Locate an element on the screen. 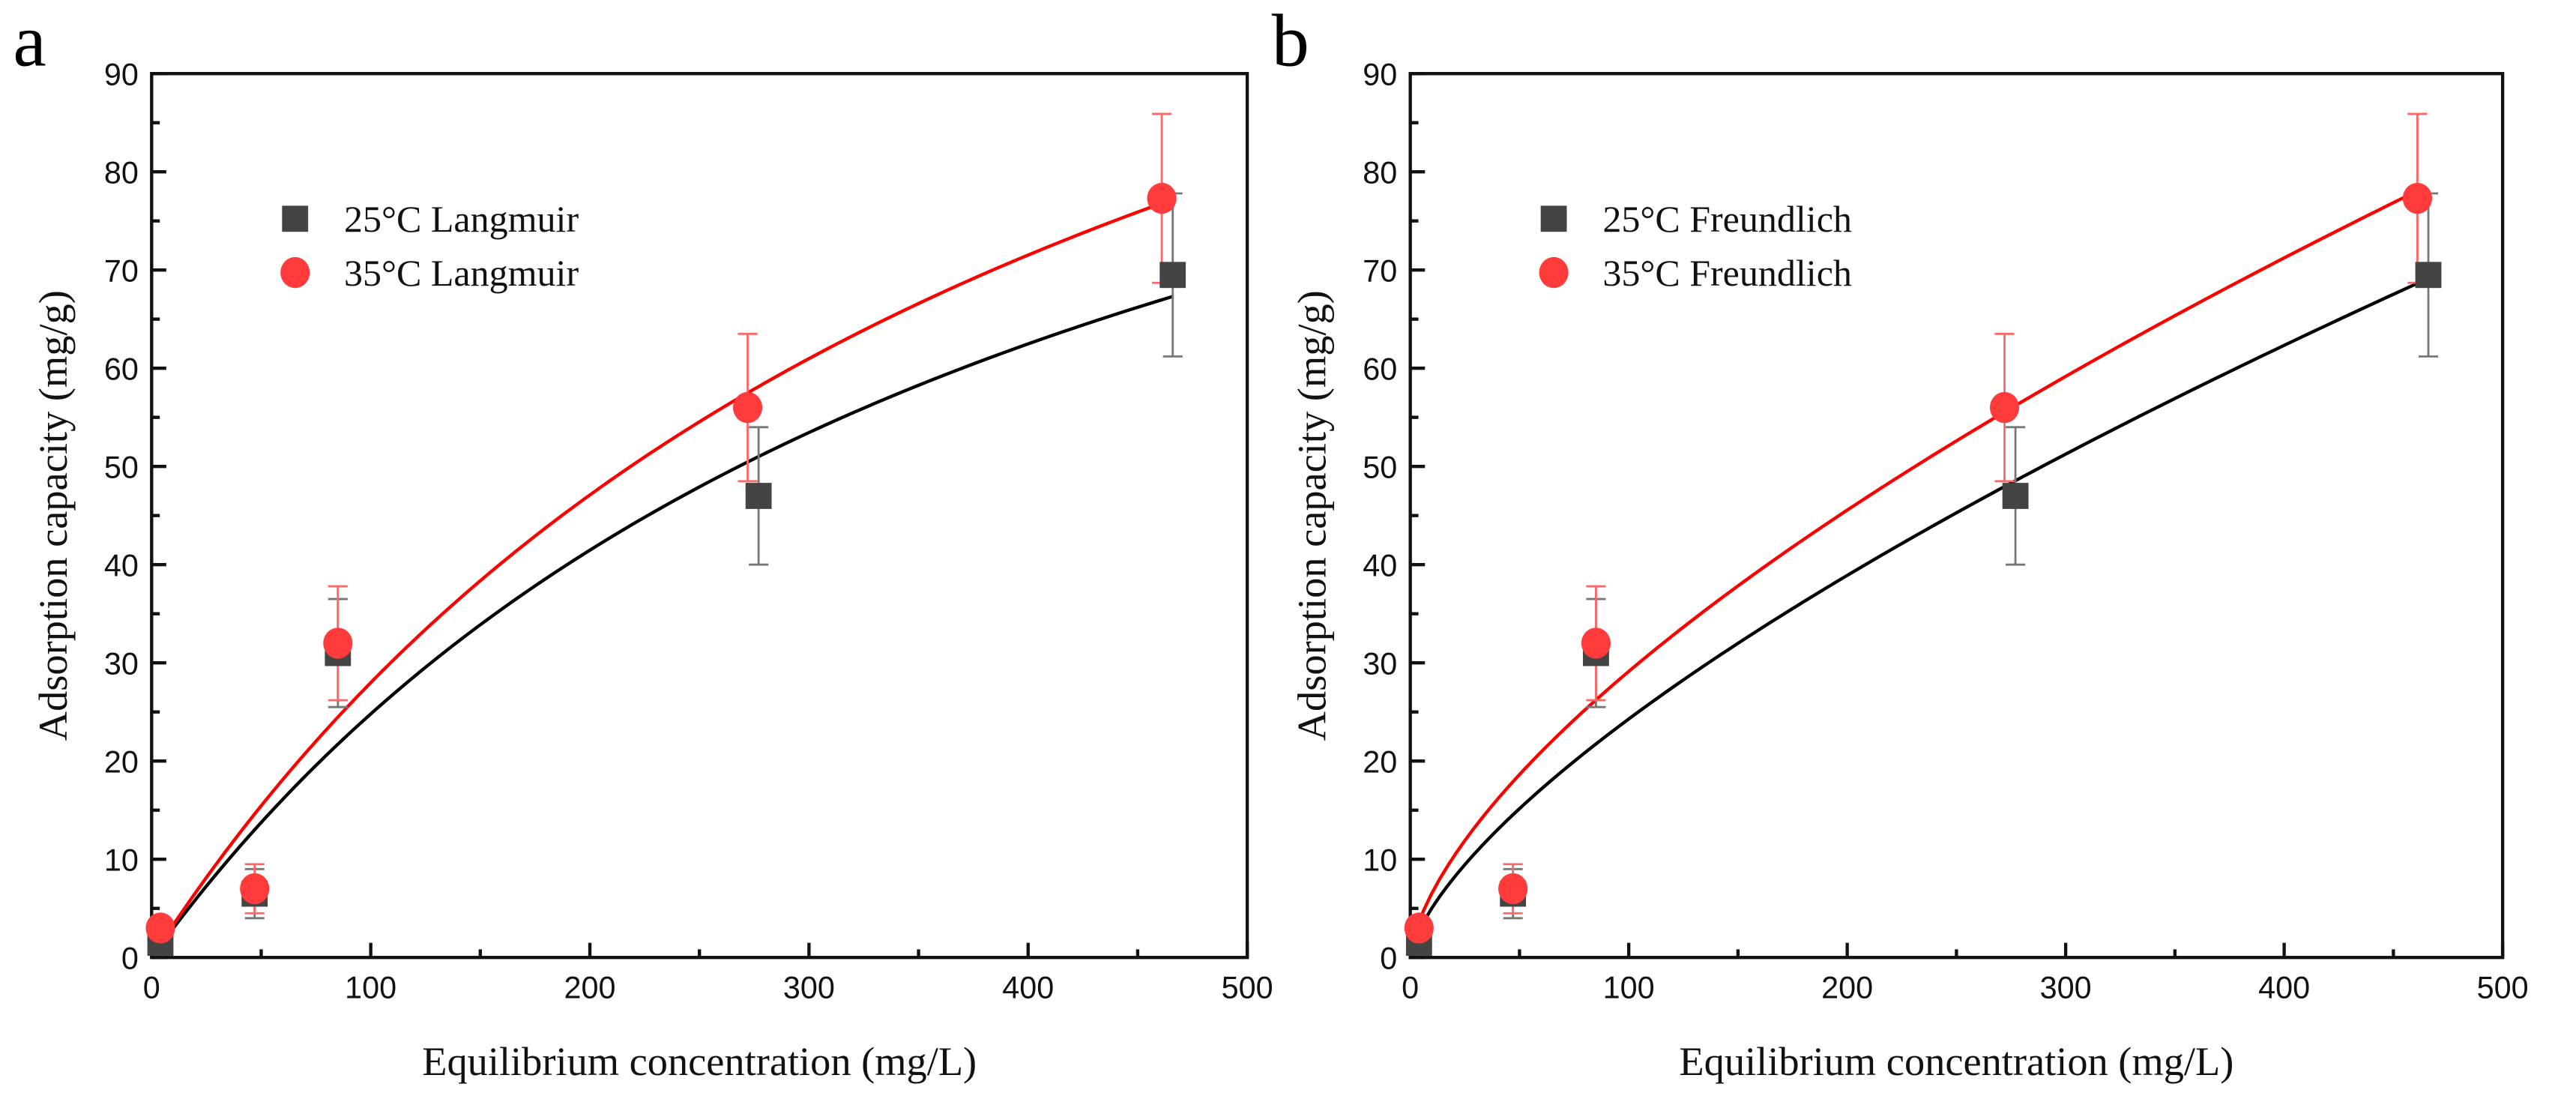 The width and height of the screenshot is (2576, 1111). legend-label: 25°C Freundlich is located at coordinates (1727, 219).